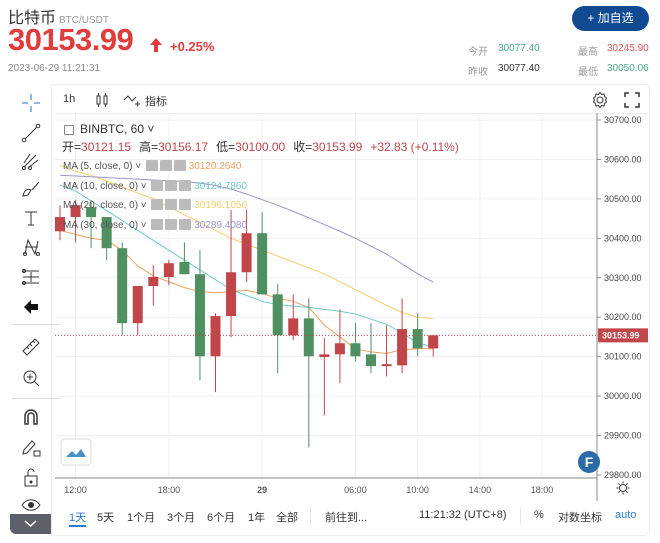 This screenshot has height=543, width=660. I want to click on text-icon, so click(31, 218).